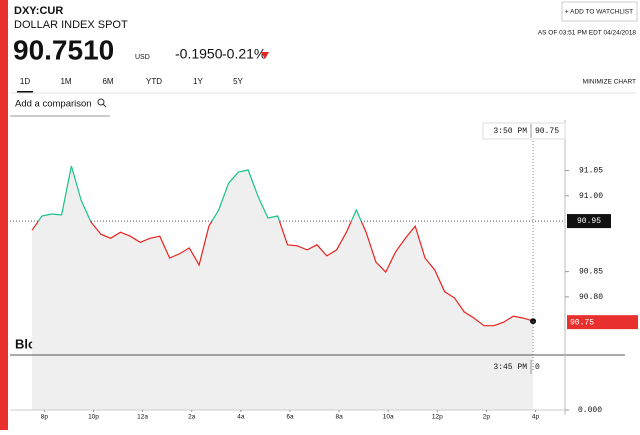  Describe the element at coordinates (537, 367) in the screenshot. I see `volume-value: 0` at that location.